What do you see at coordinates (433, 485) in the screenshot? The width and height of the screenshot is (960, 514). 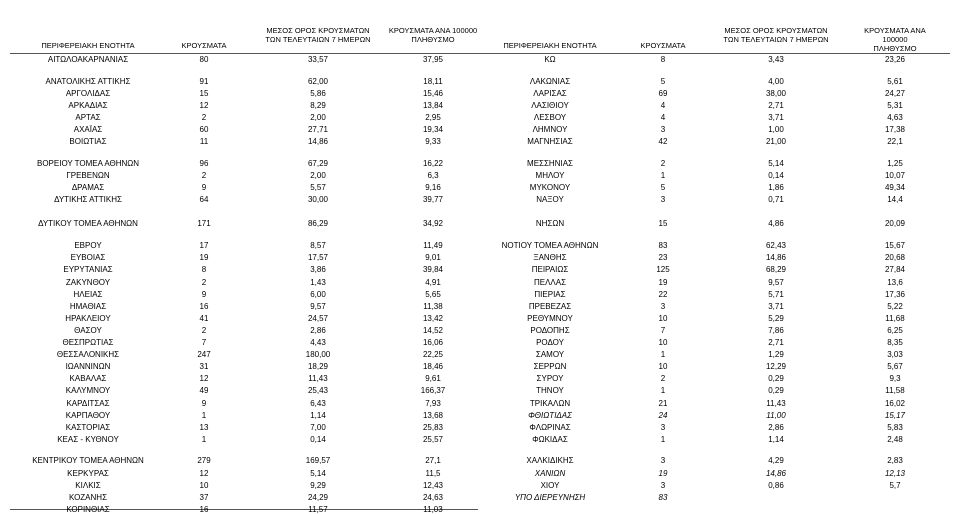 I see `cell-value: 12,43` at bounding box center [433, 485].